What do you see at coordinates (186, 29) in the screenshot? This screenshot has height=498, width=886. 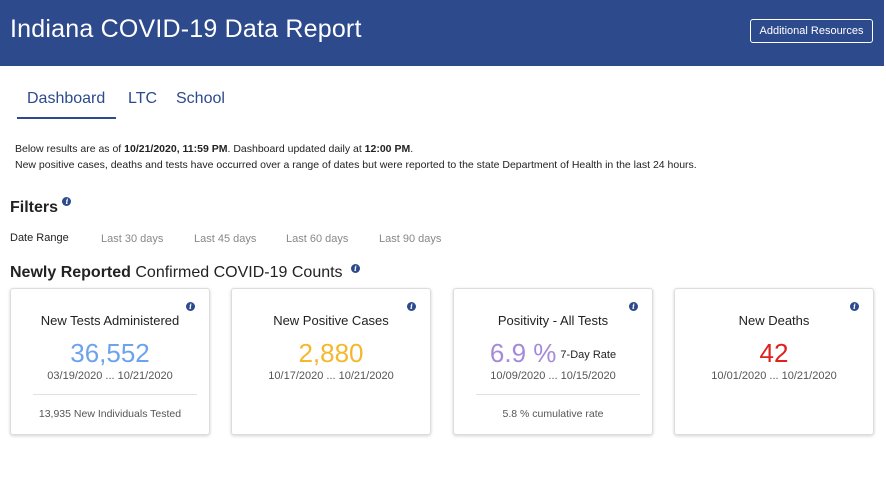 I see `page-title: Indiana COVID-19 Data Report` at bounding box center [186, 29].